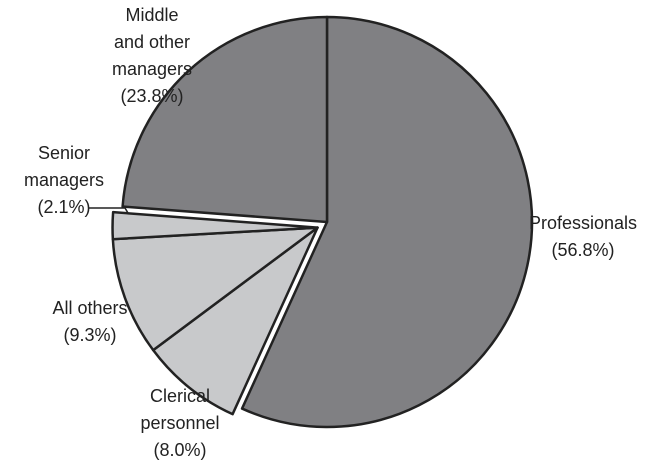  What do you see at coordinates (64, 166) in the screenshot?
I see `slice-name: Senior managers` at bounding box center [64, 166].